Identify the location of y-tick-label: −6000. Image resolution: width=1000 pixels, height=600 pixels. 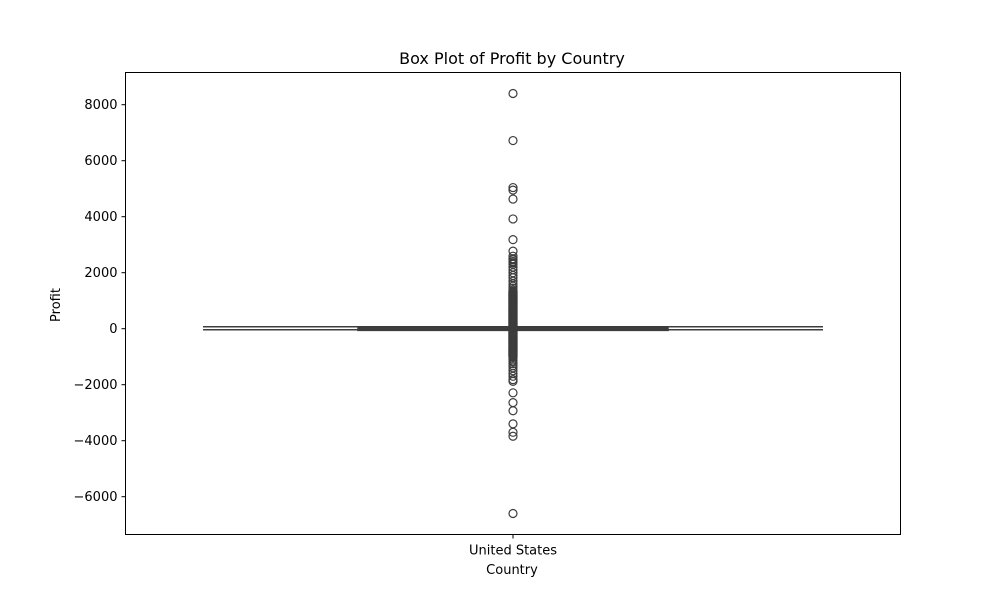
(96, 497).